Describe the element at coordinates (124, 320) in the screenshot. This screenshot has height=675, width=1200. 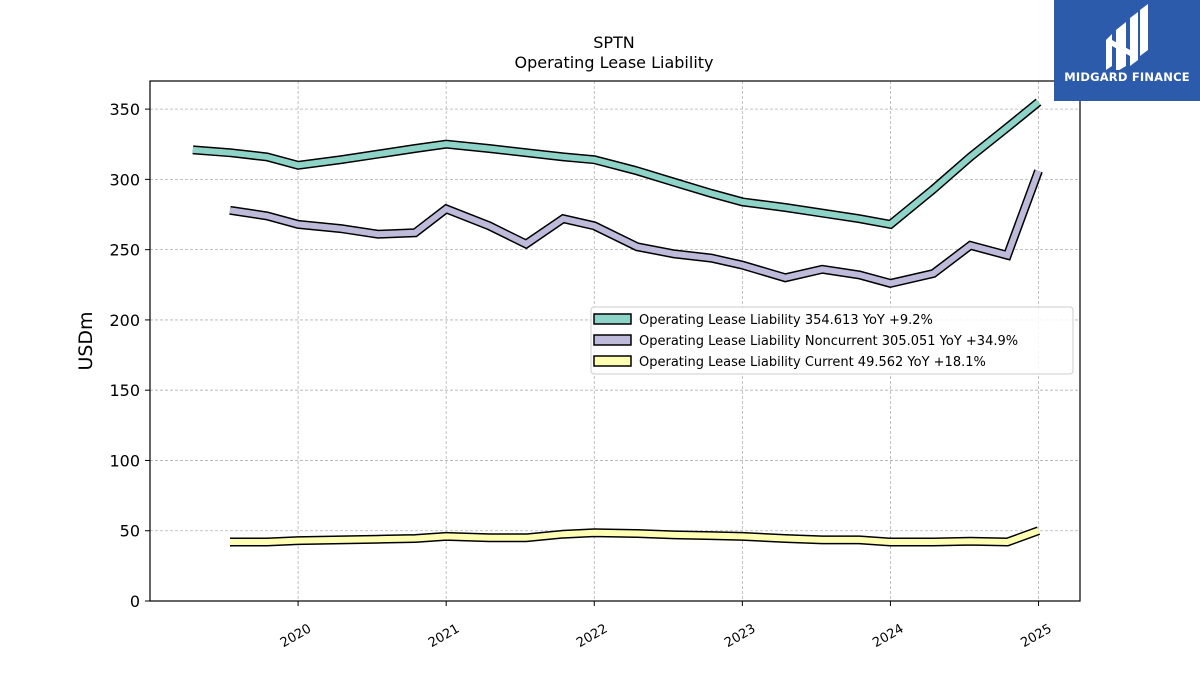
I see `y-tick-label: 200` at that location.